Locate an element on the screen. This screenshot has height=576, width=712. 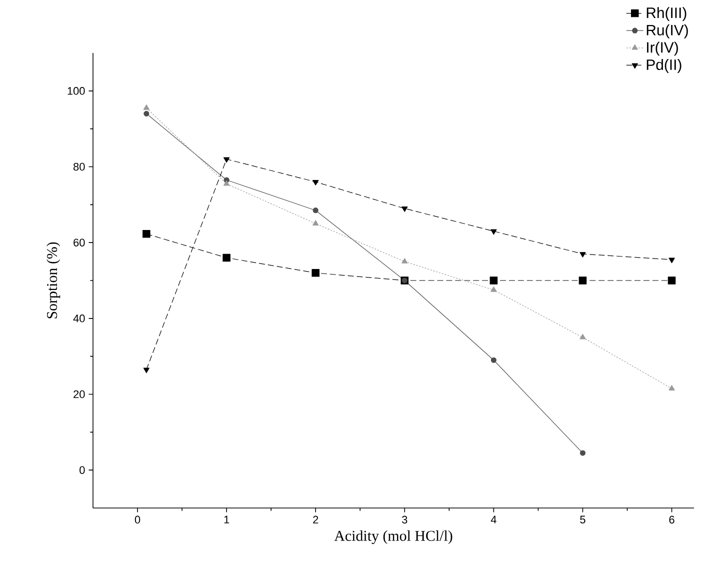
y-axis-title: Sorption (%) is located at coordinates (53, 280).